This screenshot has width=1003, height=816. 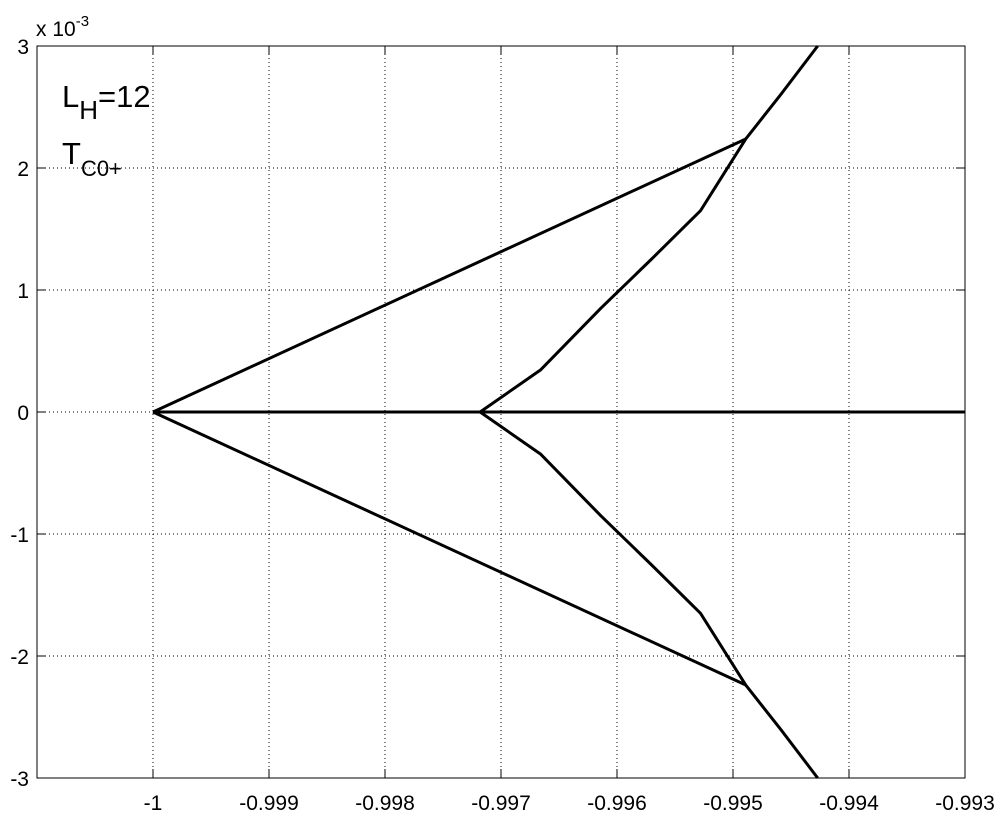 What do you see at coordinates (965, 803) in the screenshot?
I see `x-tick-label: -0.993` at bounding box center [965, 803].